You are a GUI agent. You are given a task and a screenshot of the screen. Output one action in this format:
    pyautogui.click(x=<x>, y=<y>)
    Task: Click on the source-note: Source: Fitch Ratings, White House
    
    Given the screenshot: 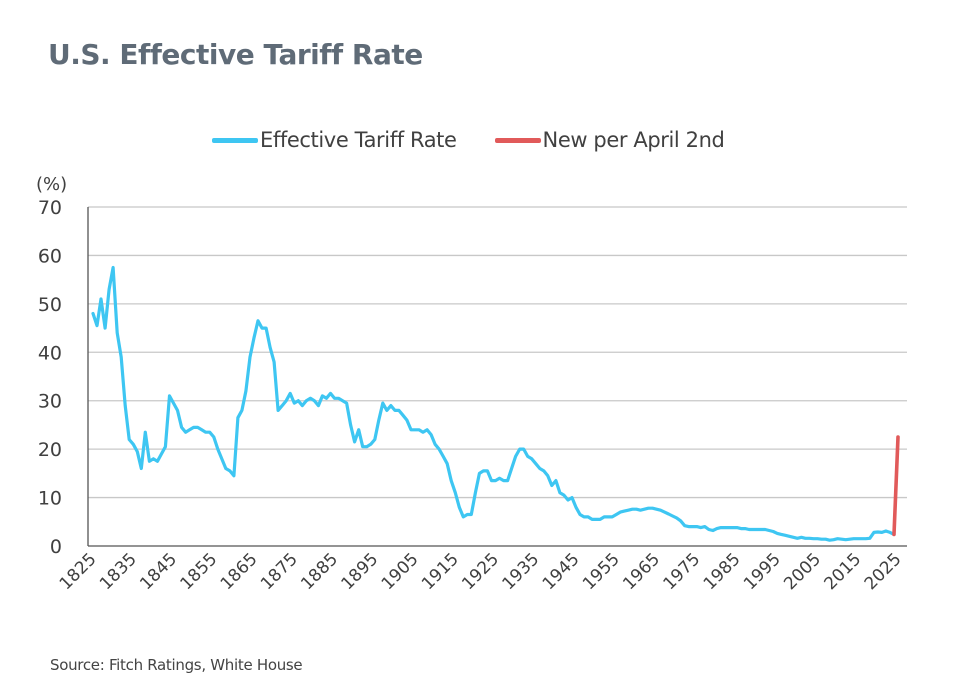 What is the action you would take?
    pyautogui.click(x=176, y=665)
    